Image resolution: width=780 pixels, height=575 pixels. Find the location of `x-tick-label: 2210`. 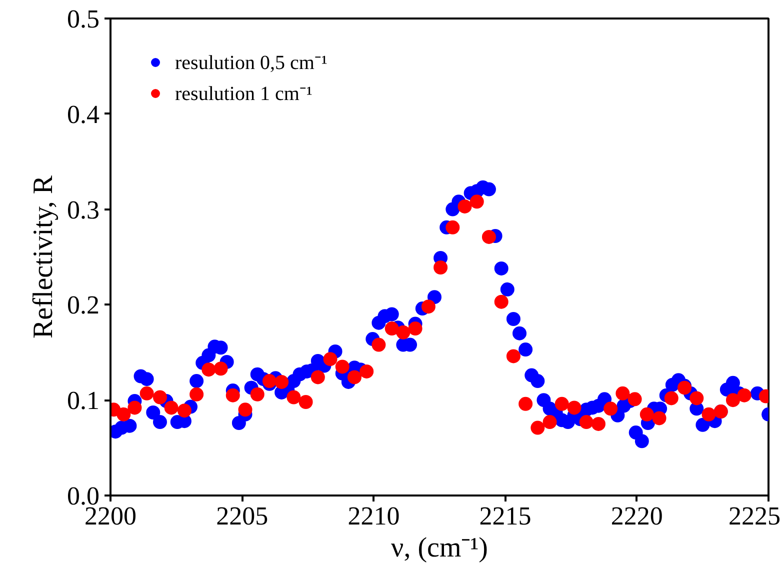

x-tick-label: 2210 is located at coordinates (374, 516).